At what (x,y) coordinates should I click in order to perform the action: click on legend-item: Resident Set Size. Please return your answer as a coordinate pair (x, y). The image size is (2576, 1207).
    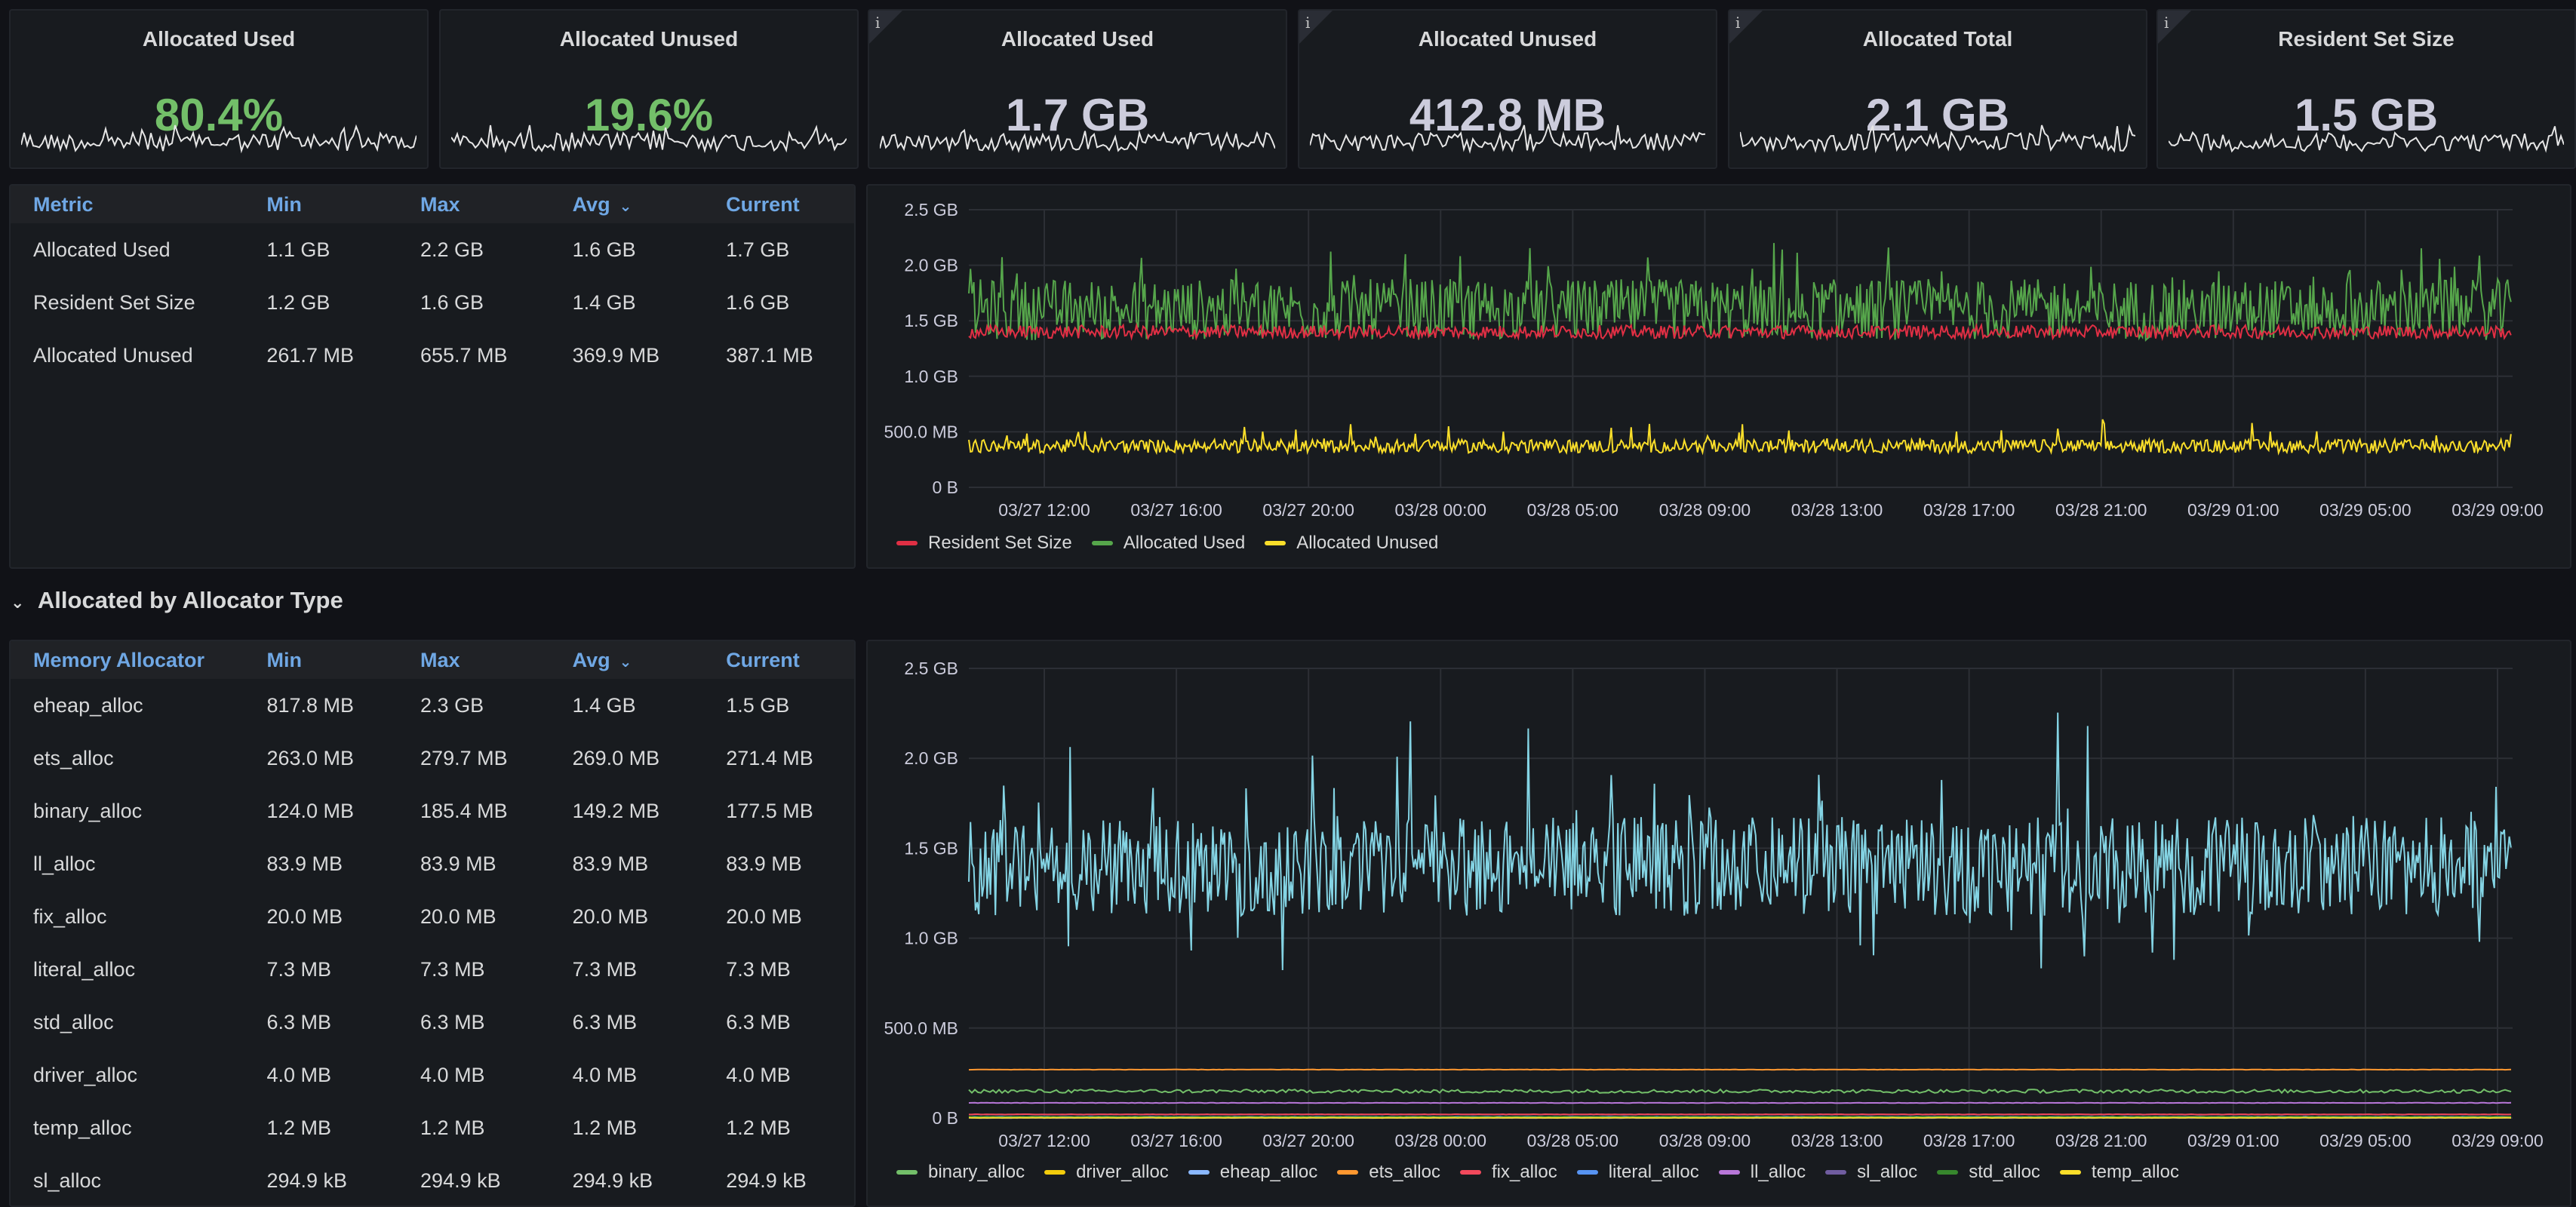
    Looking at the image, I should click on (984, 543).